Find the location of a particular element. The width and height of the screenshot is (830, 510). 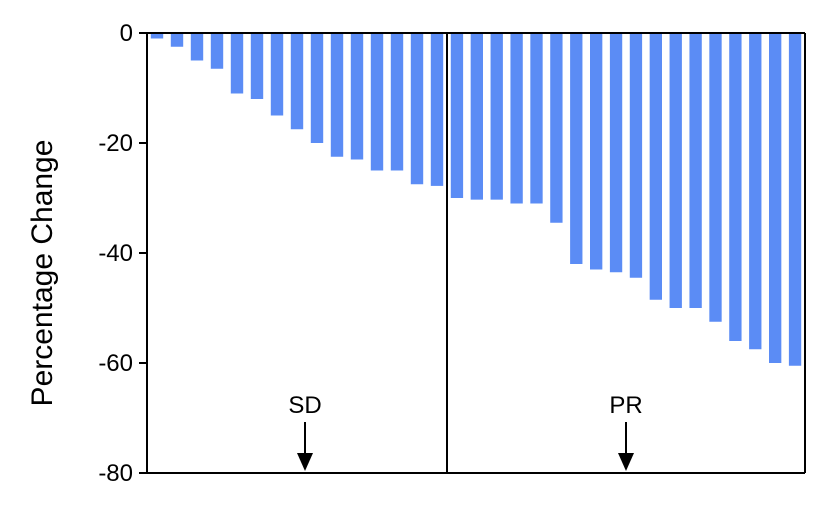

y-tick-label-0: 0 is located at coordinates (126, 33).